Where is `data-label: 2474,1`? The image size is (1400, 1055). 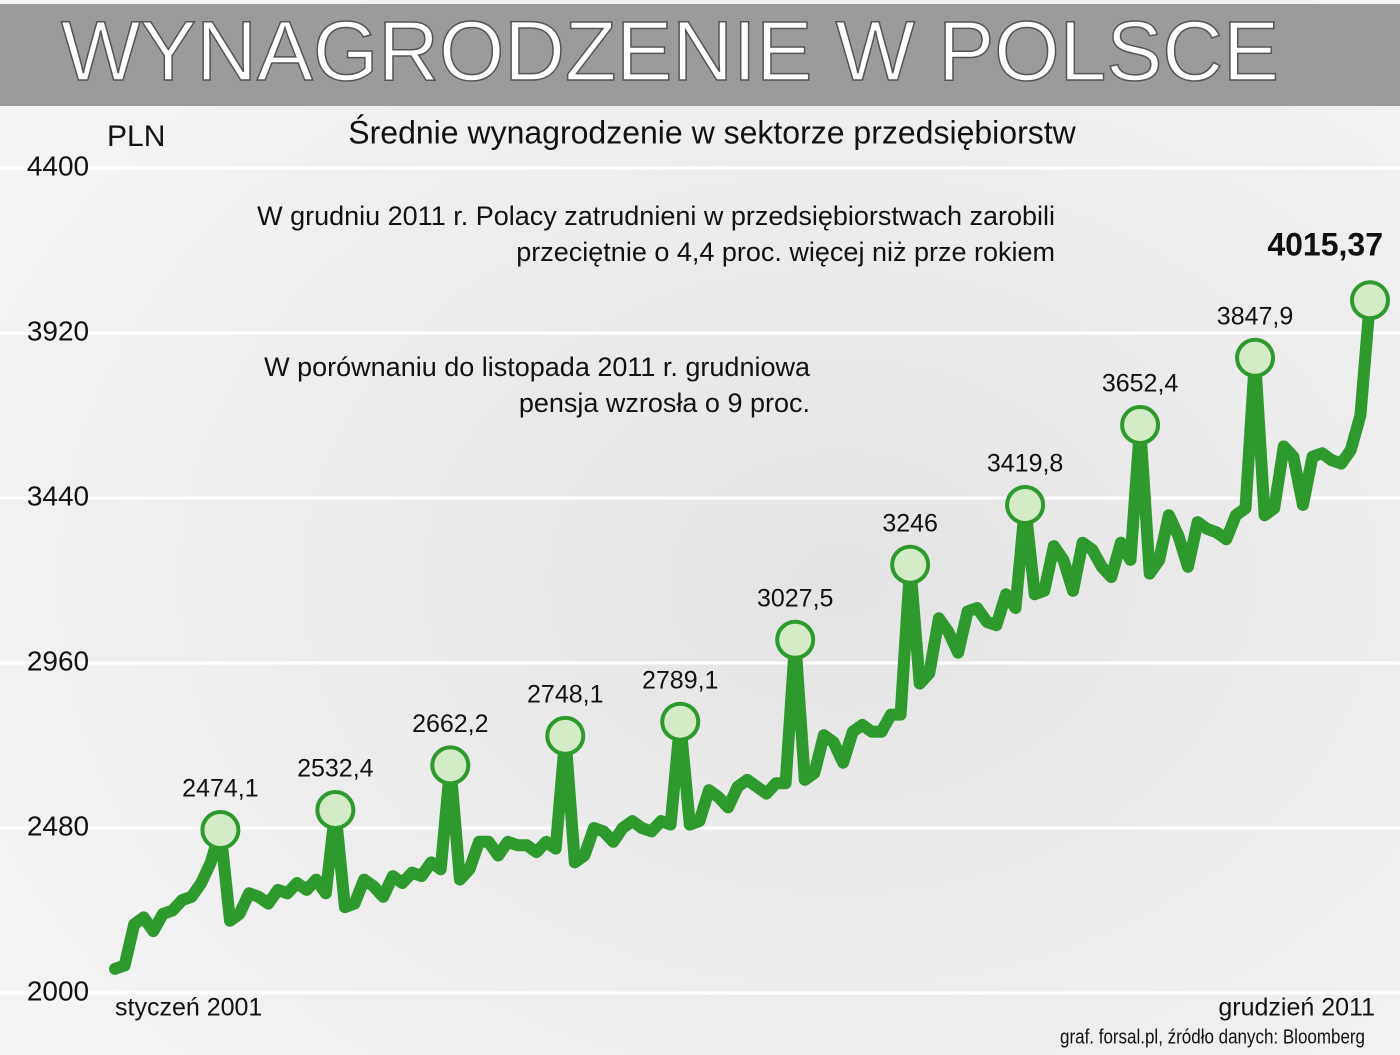 data-label: 2474,1 is located at coordinates (220, 789).